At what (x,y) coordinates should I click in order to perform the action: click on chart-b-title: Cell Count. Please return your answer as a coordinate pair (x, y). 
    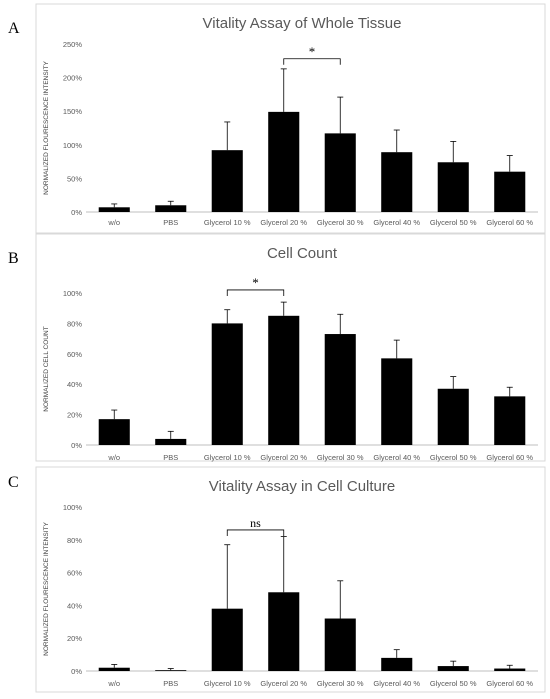
    Looking at the image, I should click on (302, 253).